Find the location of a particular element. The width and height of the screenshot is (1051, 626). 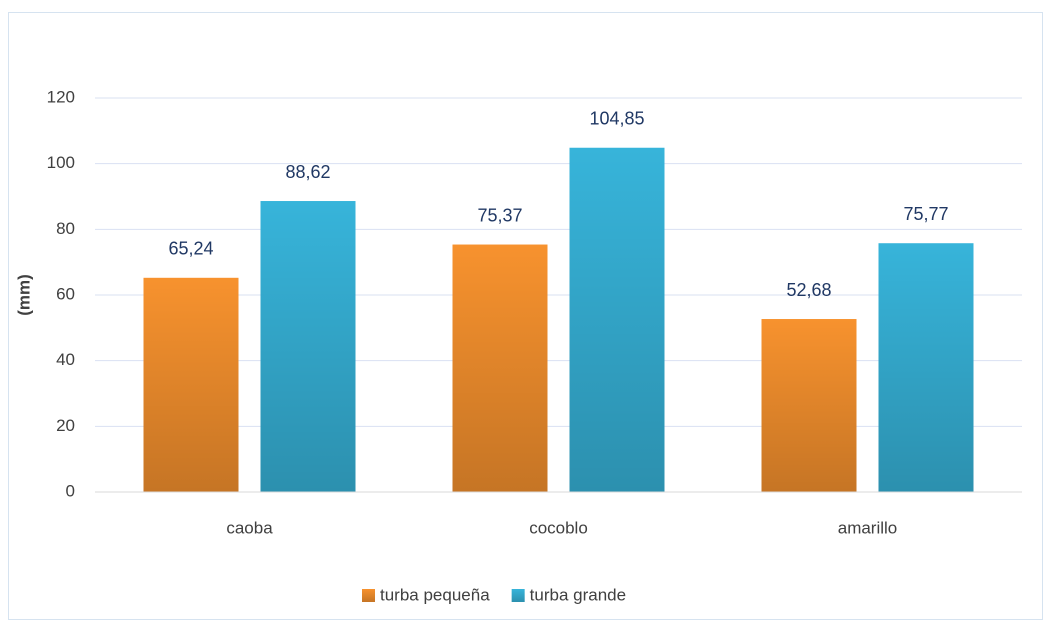

legend-label: turba grande is located at coordinates (578, 594).